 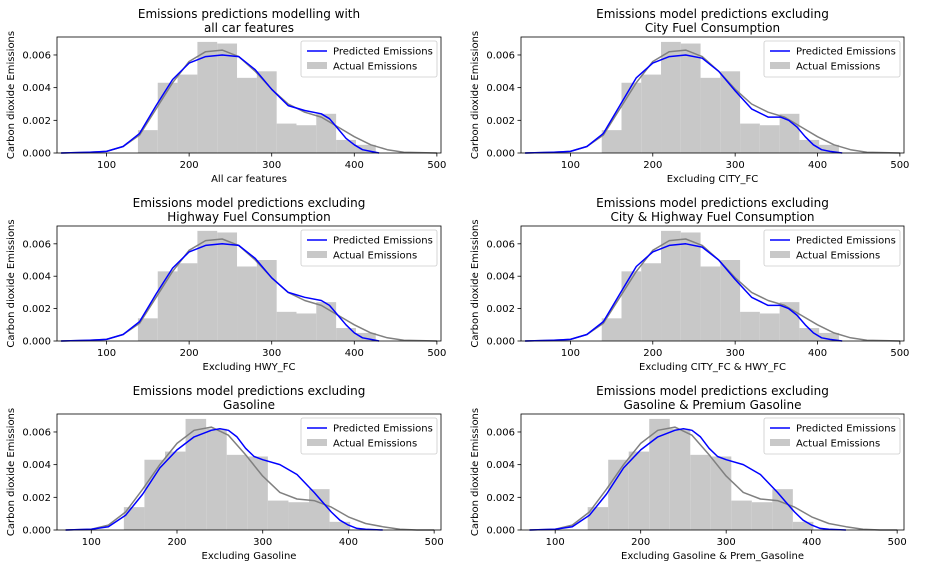 I want to click on x-axis-label: Excluding CITY_FC, so click(x=713, y=179).